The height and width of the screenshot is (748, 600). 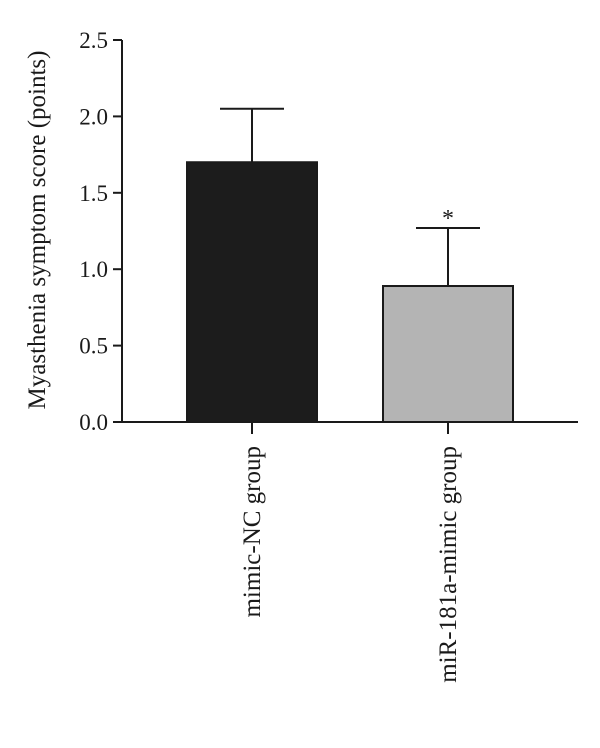 I want to click on y-tick-label: 2.5, so click(x=93, y=40).